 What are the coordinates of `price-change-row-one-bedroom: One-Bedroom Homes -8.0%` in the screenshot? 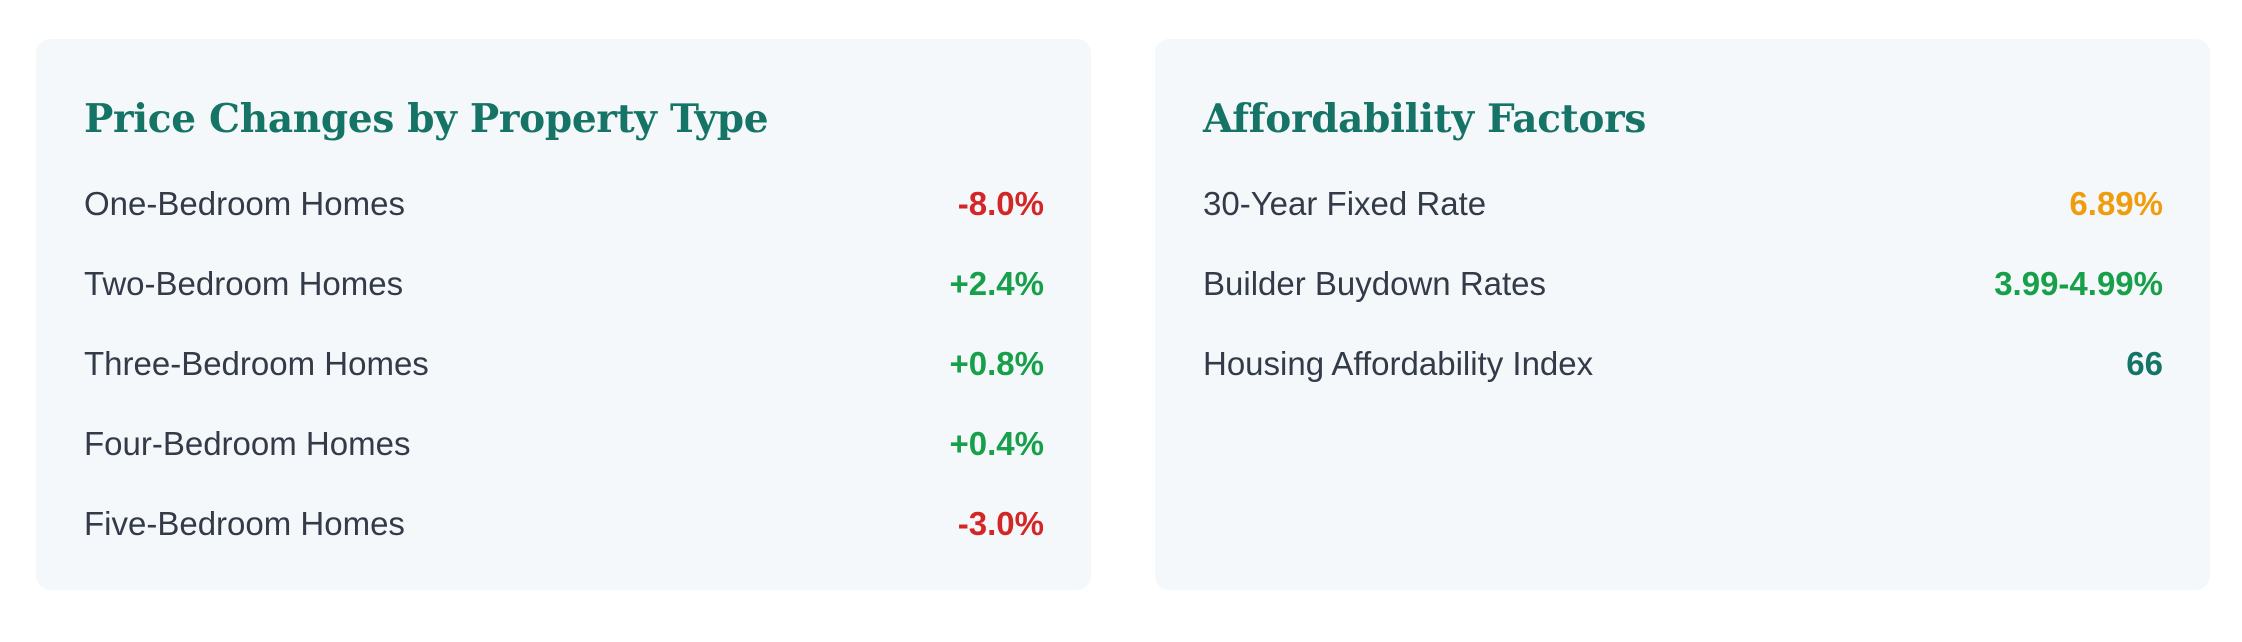 It's located at (564, 204).